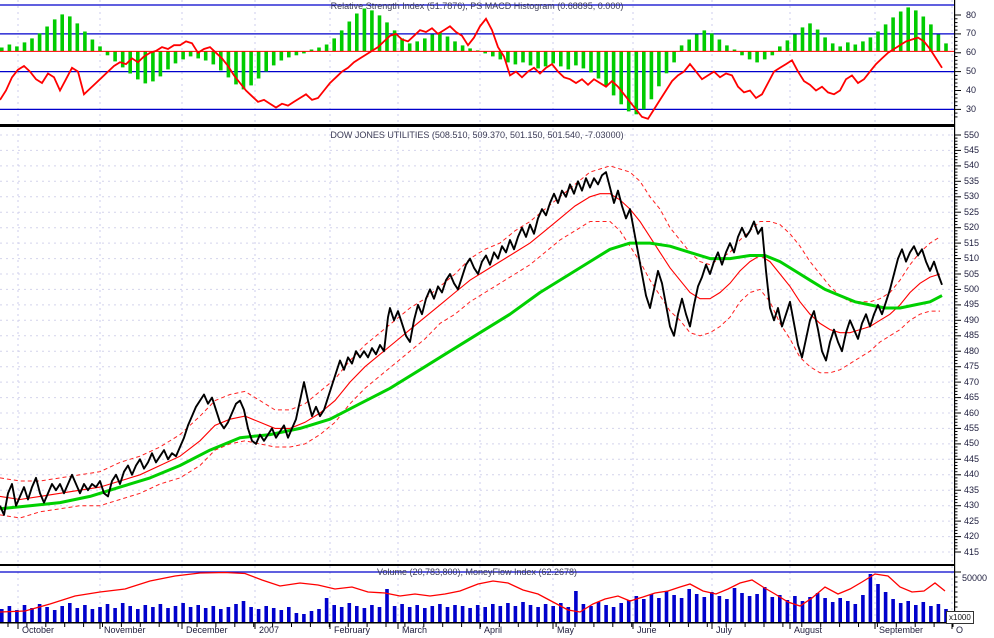 The height and width of the screenshot is (638, 994). I want to click on price-axis-label: 435, so click(972, 489).